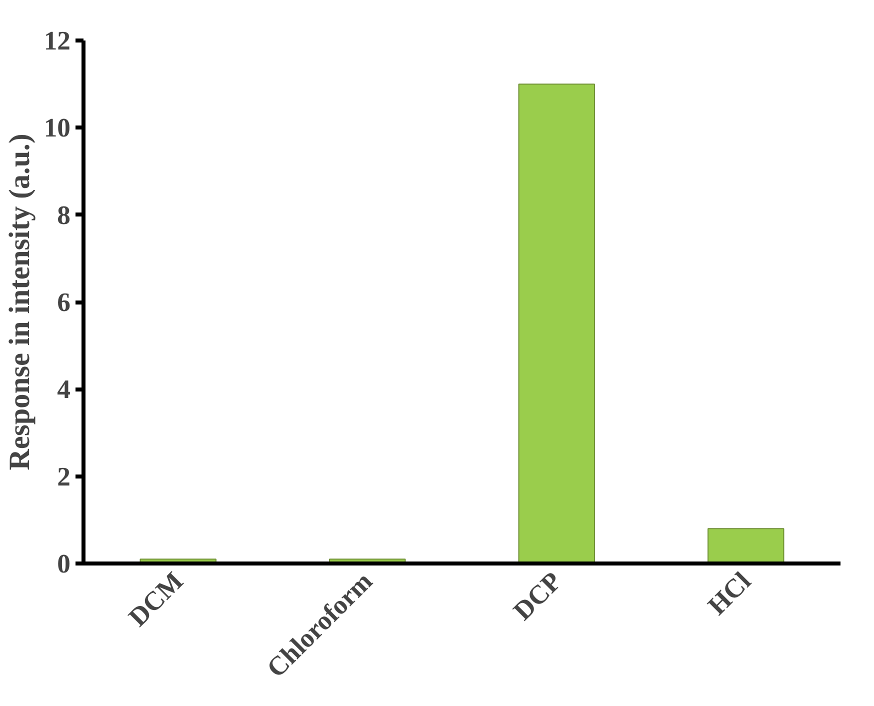 This screenshot has height=706, width=874. What do you see at coordinates (63, 389) in the screenshot?
I see `y-tick-label: 4` at bounding box center [63, 389].